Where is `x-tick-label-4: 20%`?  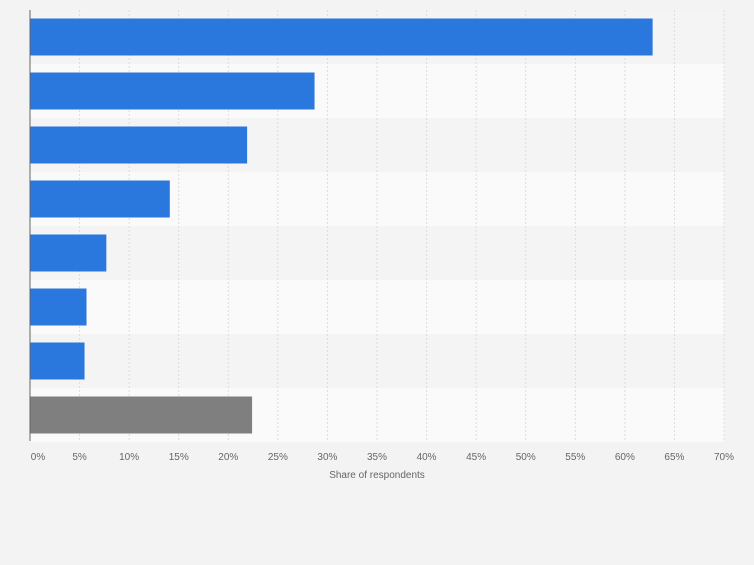 x-tick-label-4: 20% is located at coordinates (228, 457).